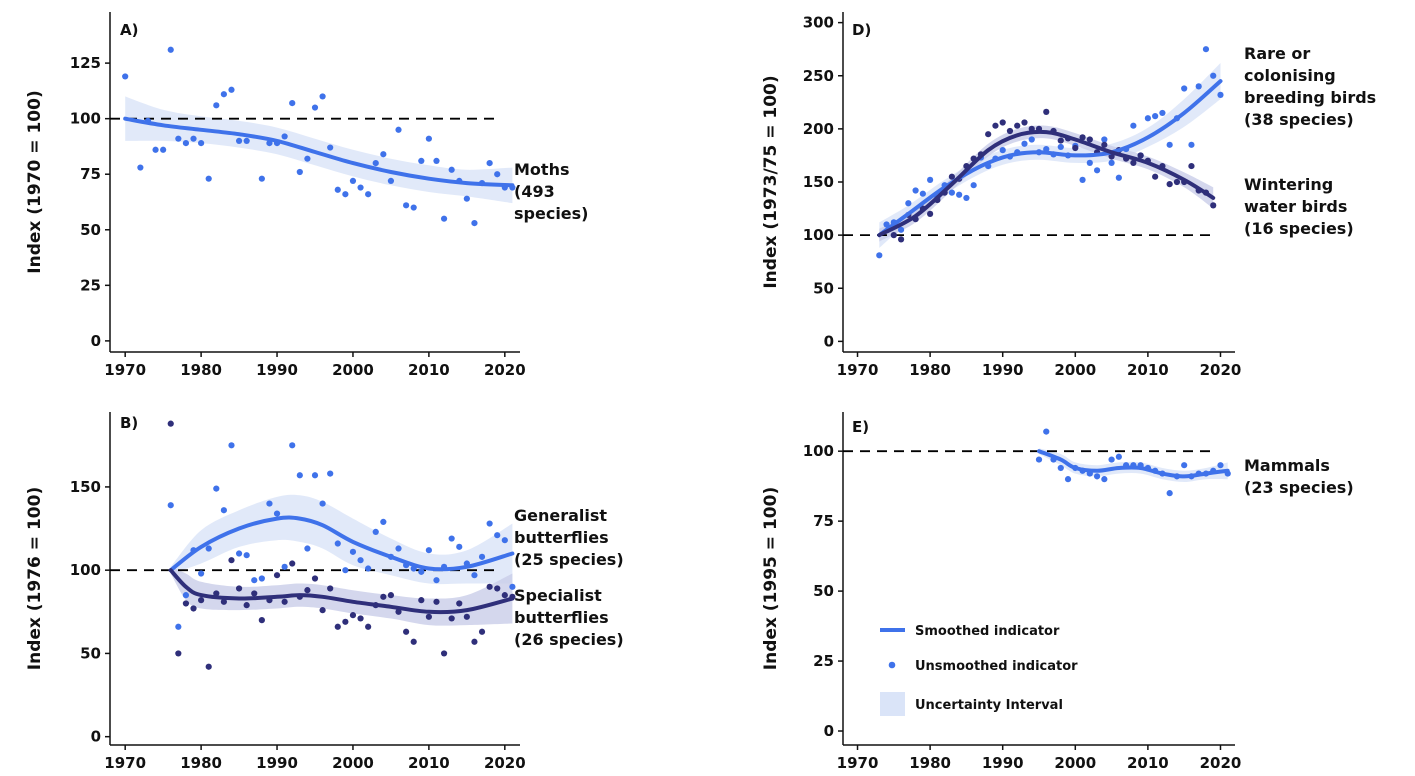 The width and height of the screenshot is (1415, 776). I want to click on series-label: breeding birds, so click(1310, 97).